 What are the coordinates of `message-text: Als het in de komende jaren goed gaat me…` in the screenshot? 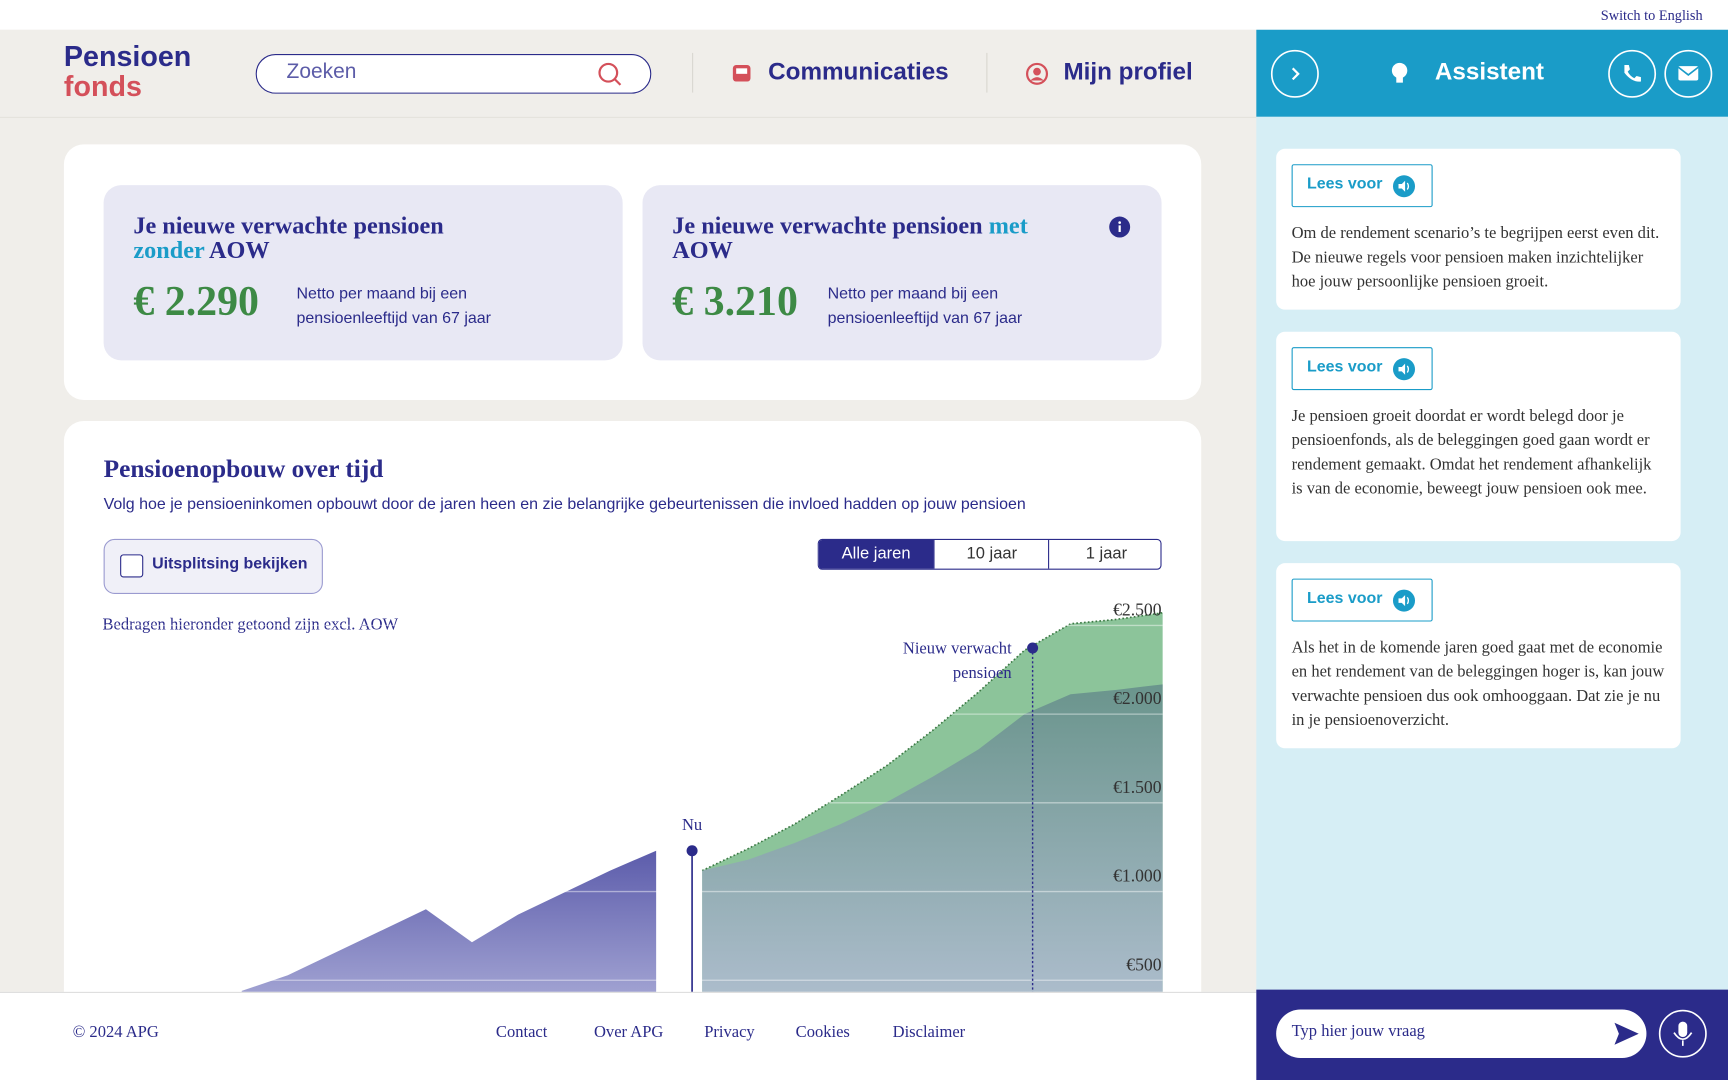 It's located at (1478, 684).